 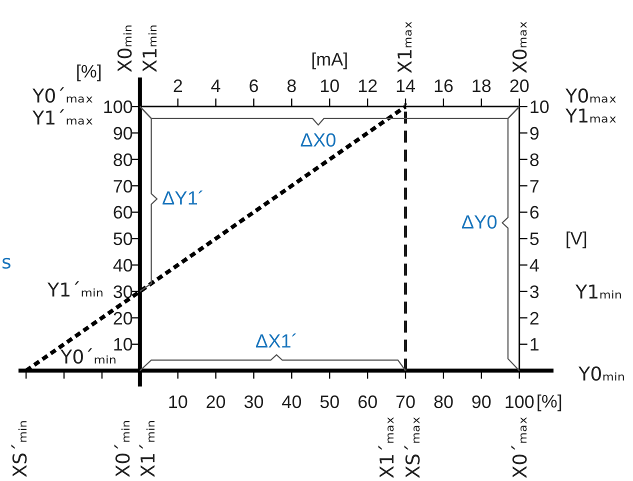 I want to click on x-tick-label: 30, so click(x=254, y=402).